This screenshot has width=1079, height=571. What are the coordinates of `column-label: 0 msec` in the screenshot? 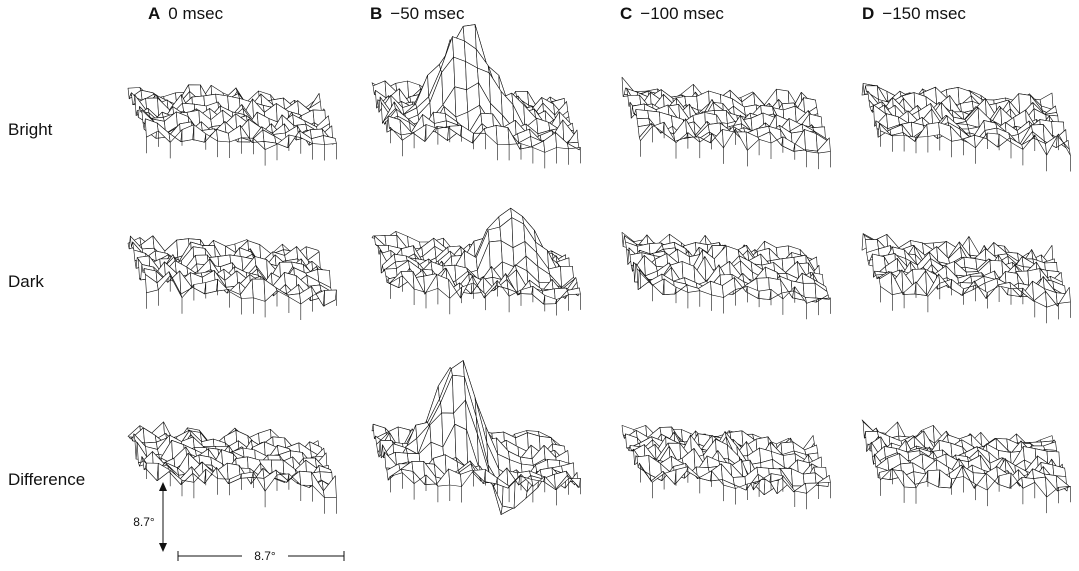 It's located at (196, 13).